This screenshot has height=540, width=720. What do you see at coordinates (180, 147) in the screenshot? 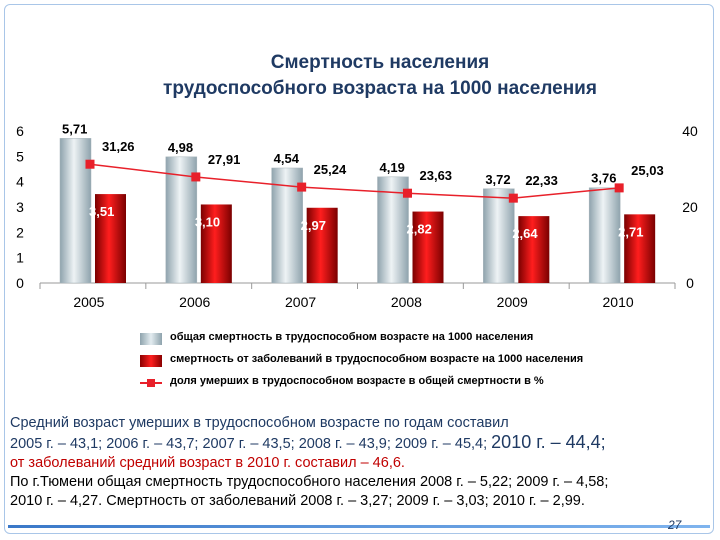
I see `data-label-total: 4,98` at bounding box center [180, 147].